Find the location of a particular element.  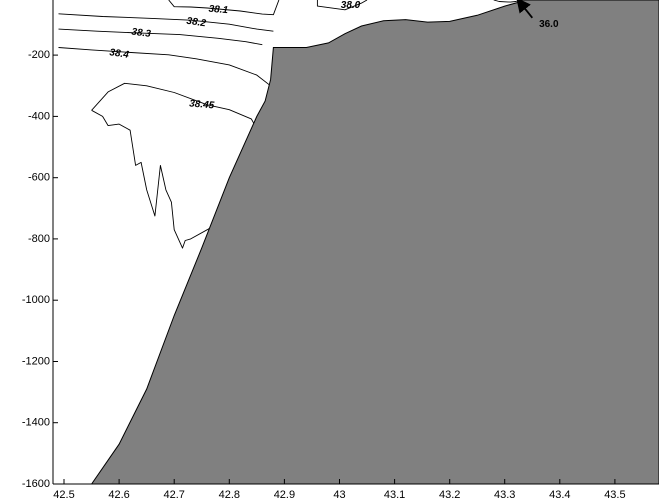

x-tick-label: 43 is located at coordinates (339, 495).